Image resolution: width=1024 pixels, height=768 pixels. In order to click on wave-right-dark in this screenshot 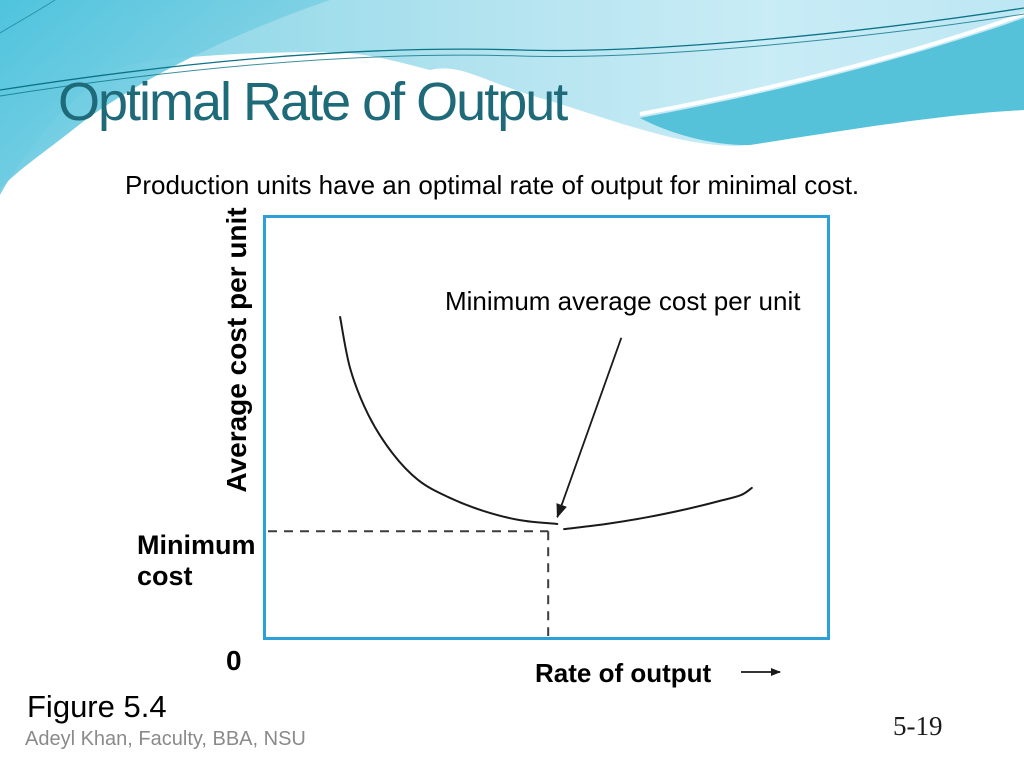, I will do `click(832, 82)`.